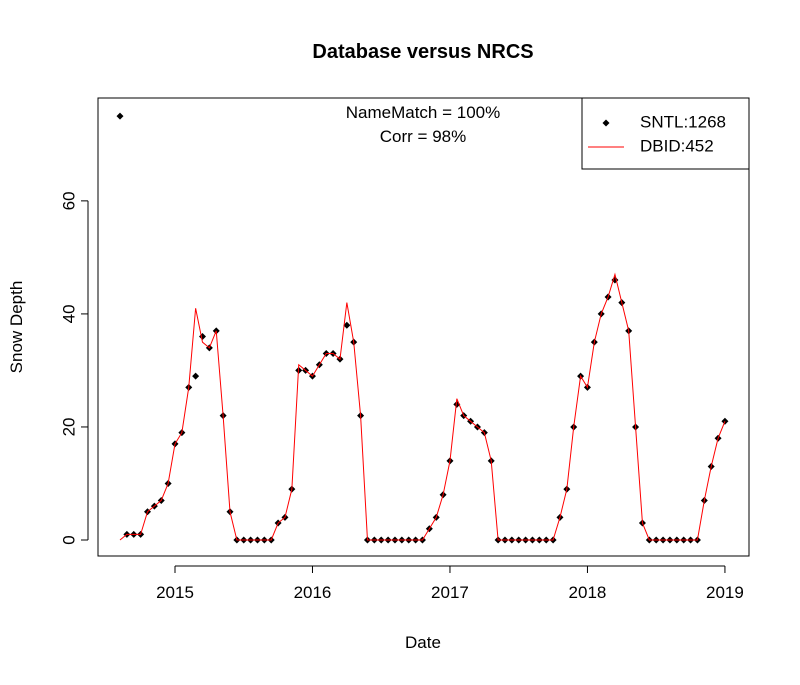 The image size is (800, 685). Describe the element at coordinates (313, 592) in the screenshot. I see `x-tick-label: 2016` at that location.